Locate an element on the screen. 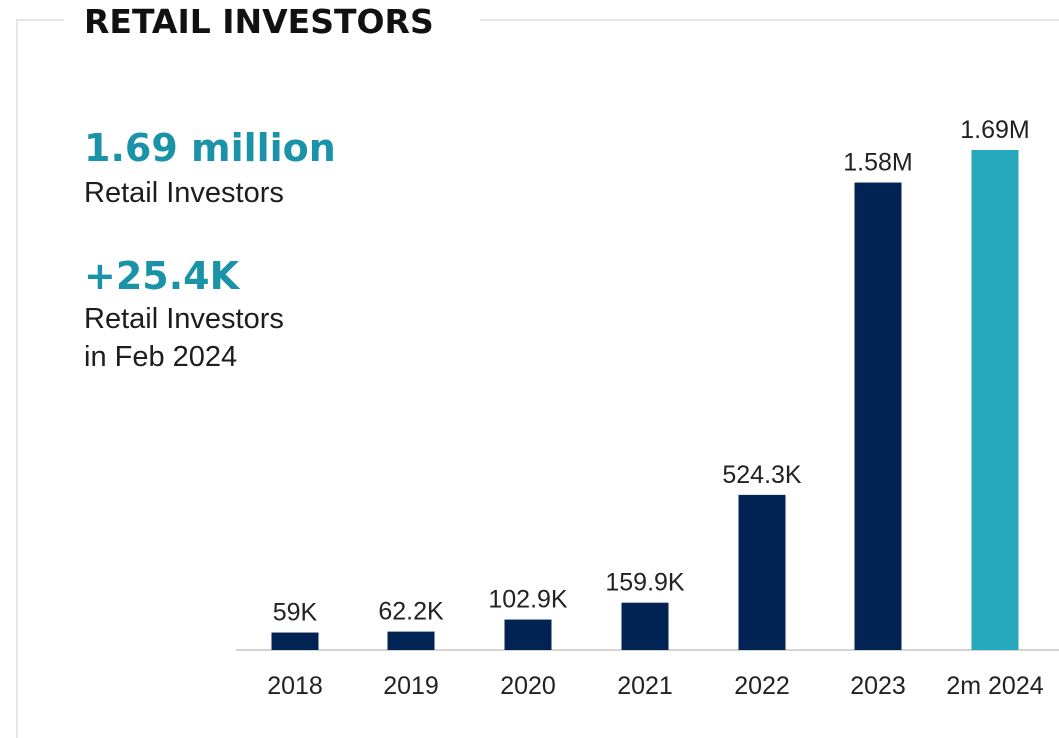 This screenshot has width=1059, height=738. frame-border-left is located at coordinates (17, 378).